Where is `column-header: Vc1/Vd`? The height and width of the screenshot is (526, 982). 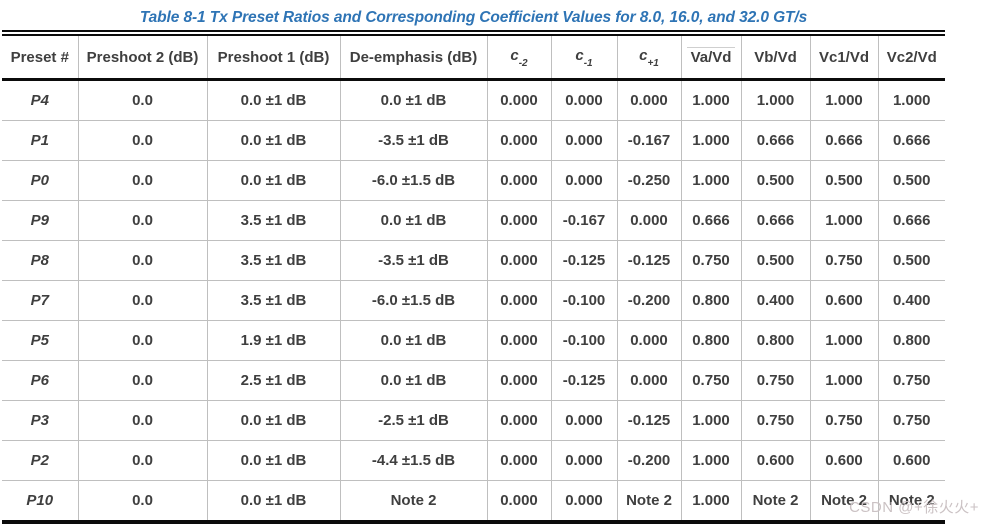 column-header: Vc1/Vd is located at coordinates (843, 57).